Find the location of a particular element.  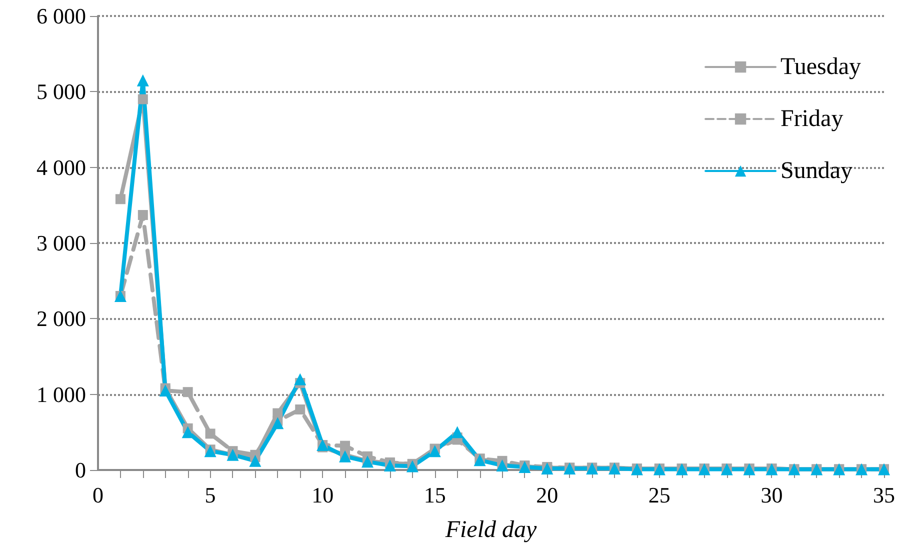

x-tick-label: 35 is located at coordinates (884, 495).